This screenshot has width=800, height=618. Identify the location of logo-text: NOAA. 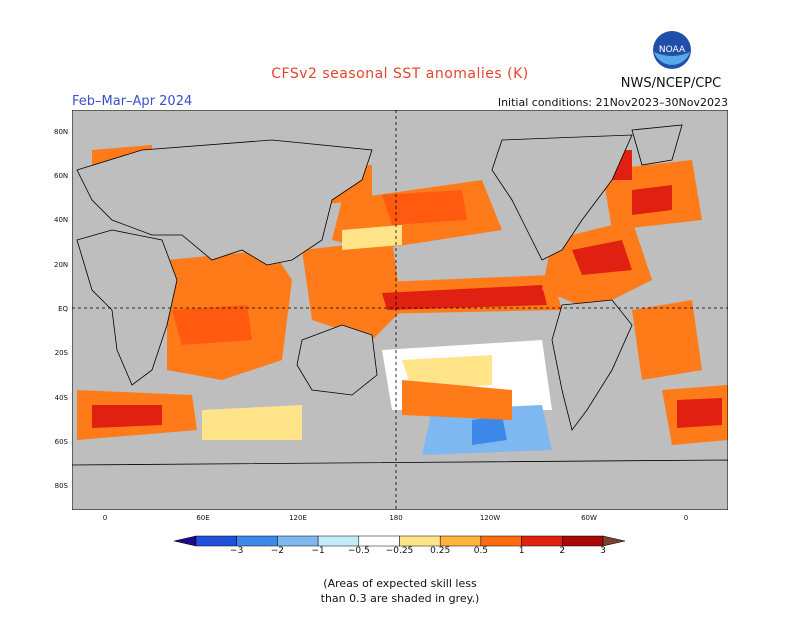
(672, 50).